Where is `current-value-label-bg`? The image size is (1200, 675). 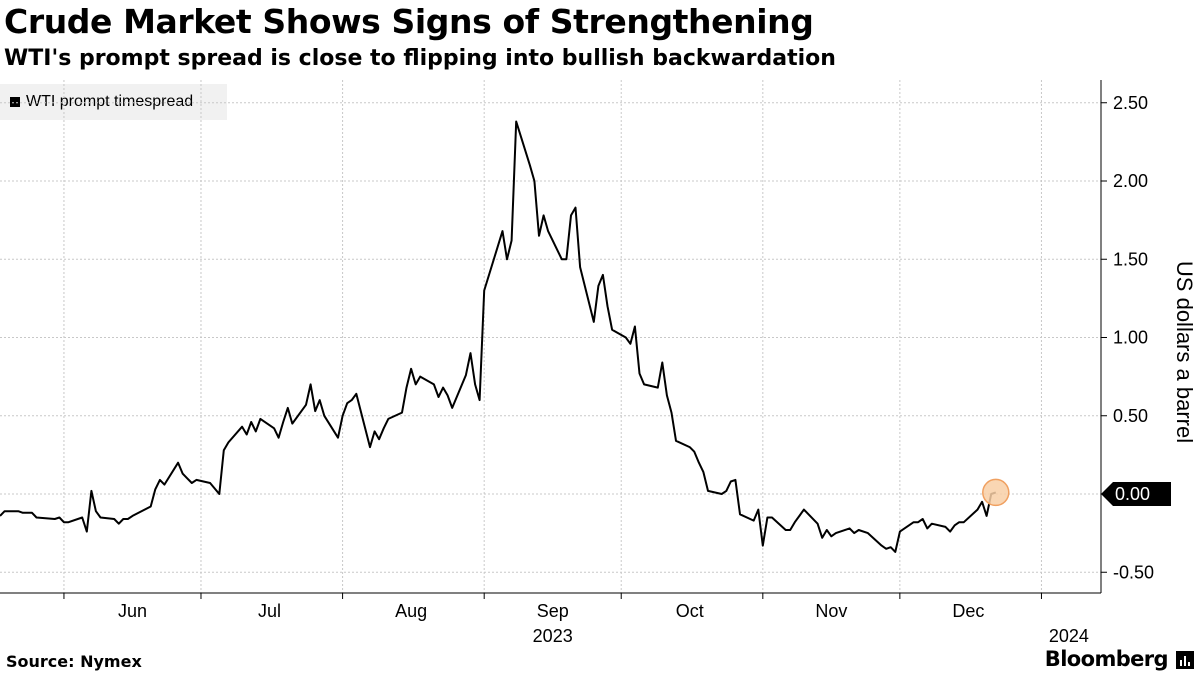 current-value-label-bg is located at coordinates (1136, 494).